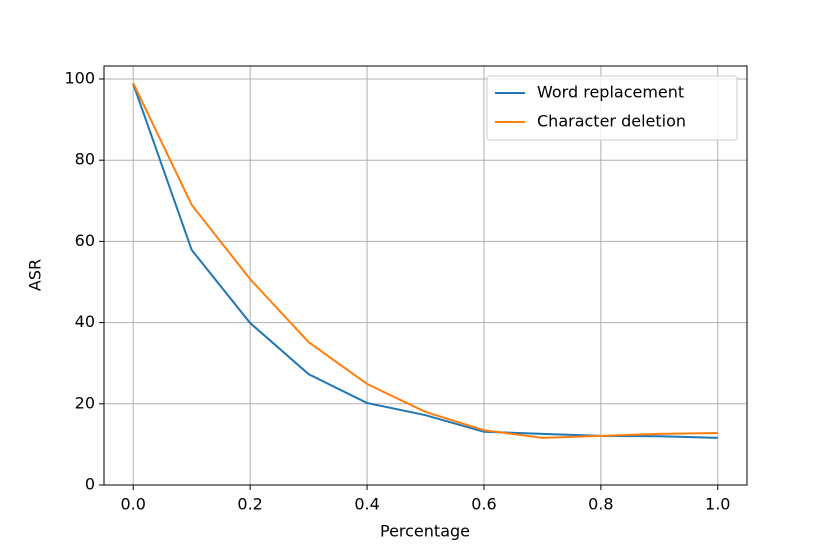  What do you see at coordinates (611, 121) in the screenshot?
I see `legend-label: Character deletion` at bounding box center [611, 121].